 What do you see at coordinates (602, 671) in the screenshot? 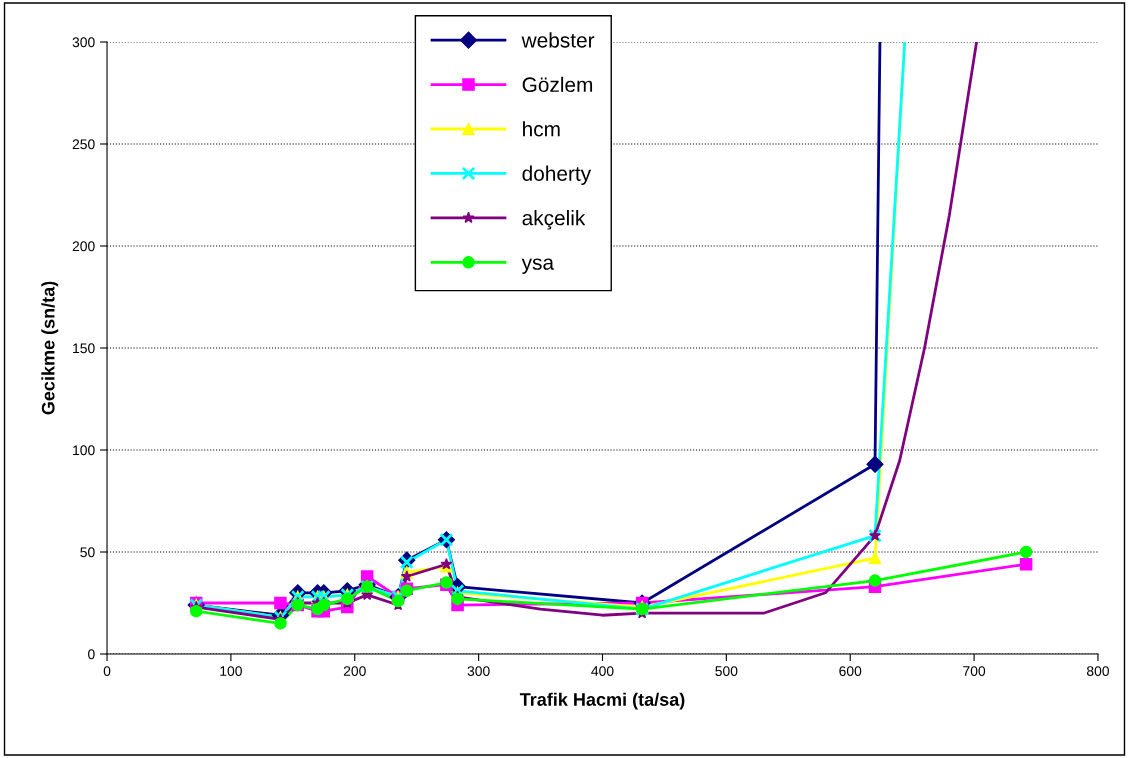
I see `x-tick-label: 400` at bounding box center [602, 671].